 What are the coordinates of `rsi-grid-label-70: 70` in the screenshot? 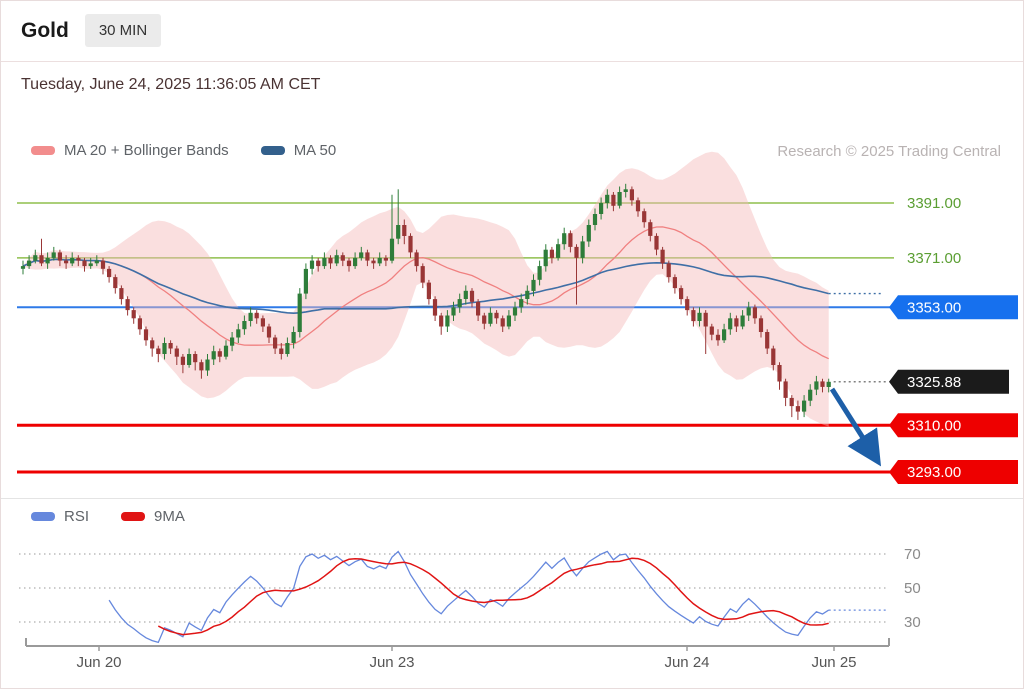 It's located at (912, 554).